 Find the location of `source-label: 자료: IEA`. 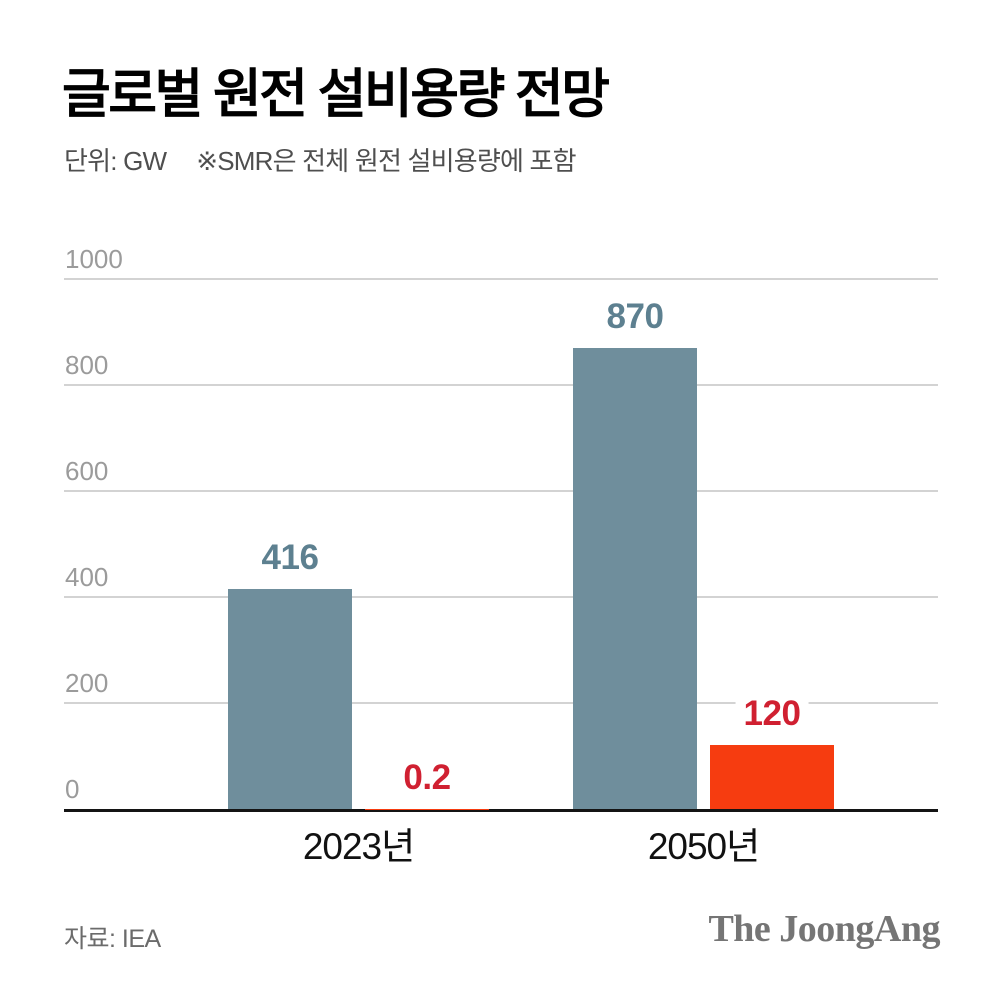

source-label: 자료: IEA is located at coordinates (112, 939).